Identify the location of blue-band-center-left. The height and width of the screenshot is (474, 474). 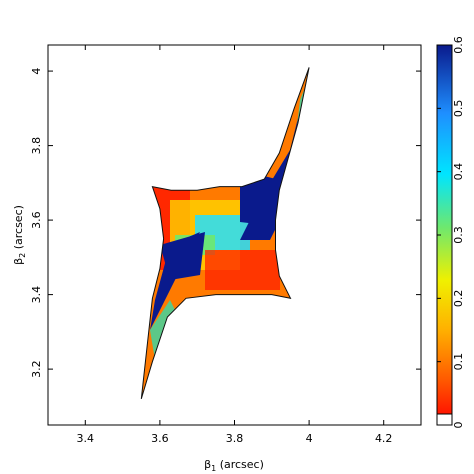
(182, 256).